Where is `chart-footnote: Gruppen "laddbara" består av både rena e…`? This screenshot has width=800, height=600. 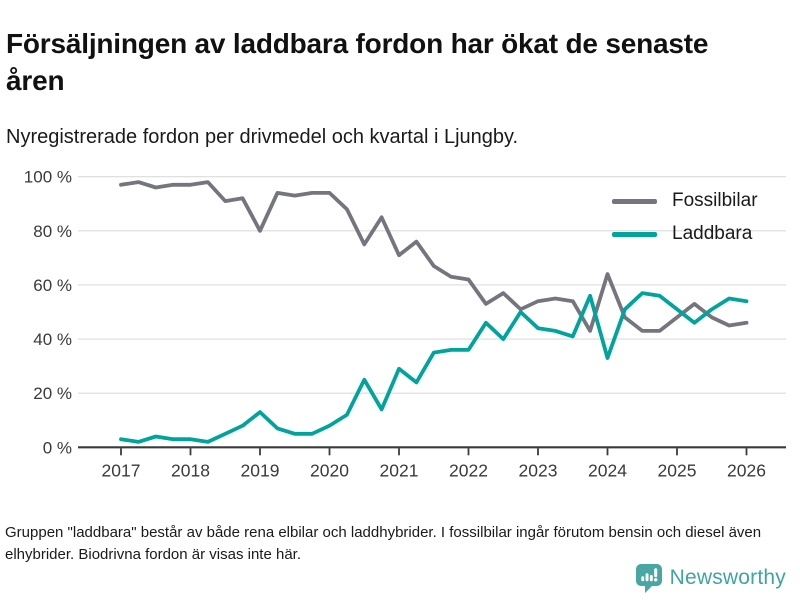 chart-footnote: Gruppen "laddbara" består av både rena e… is located at coordinates (383, 543).